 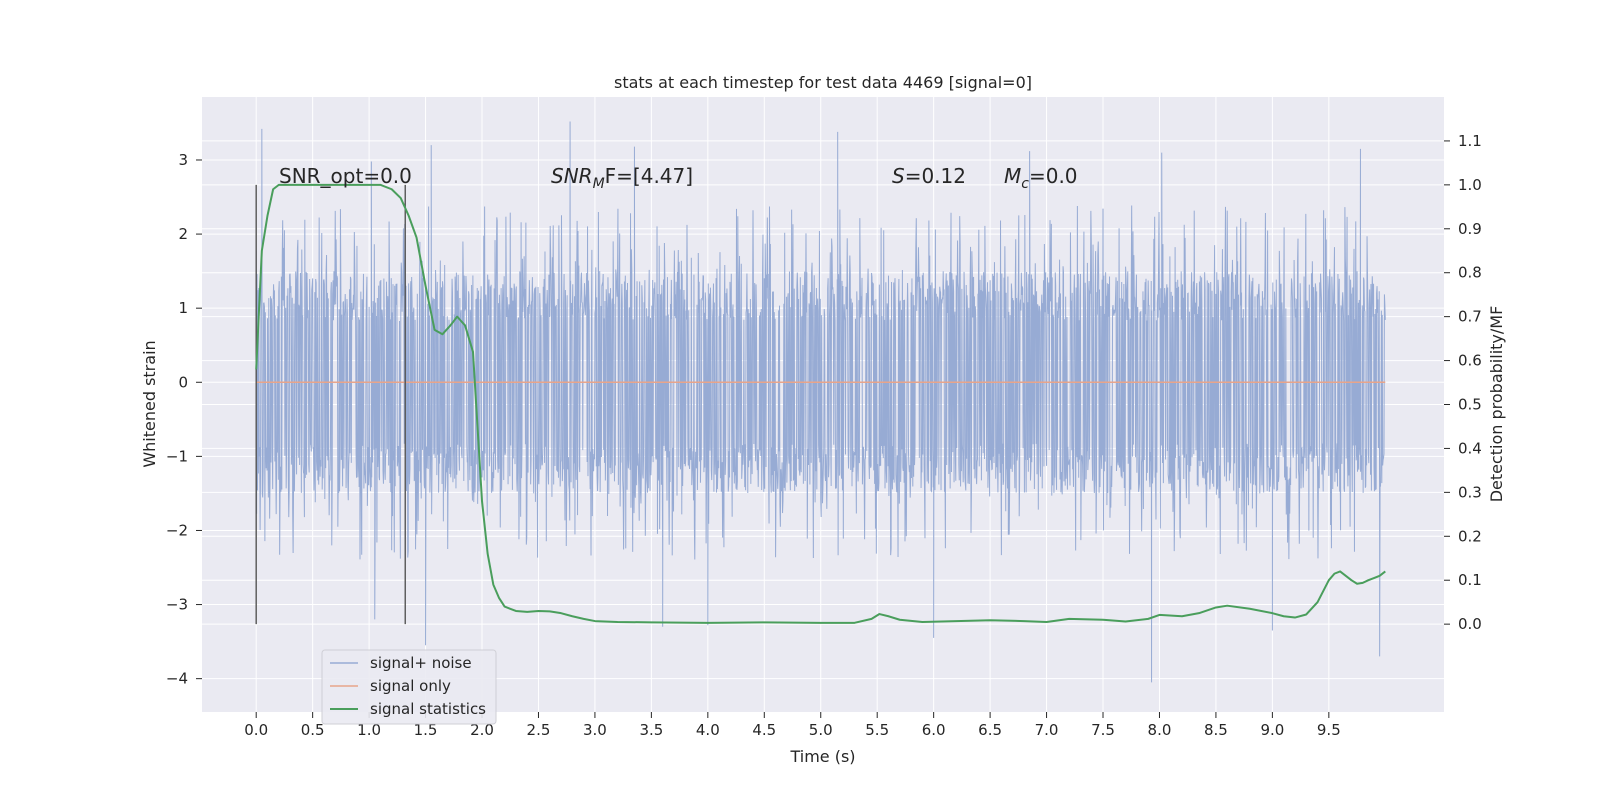 What do you see at coordinates (313, 730) in the screenshot?
I see `x-tick-label: 0.5` at bounding box center [313, 730].